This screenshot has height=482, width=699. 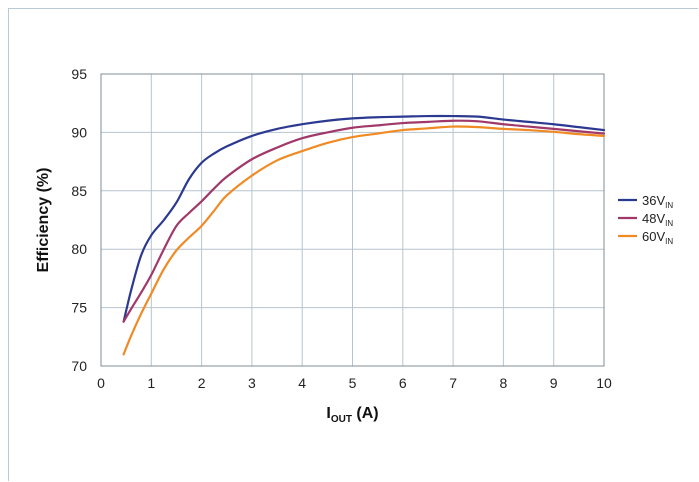 What do you see at coordinates (403, 383) in the screenshot?
I see `x-tick-label: 6` at bounding box center [403, 383].